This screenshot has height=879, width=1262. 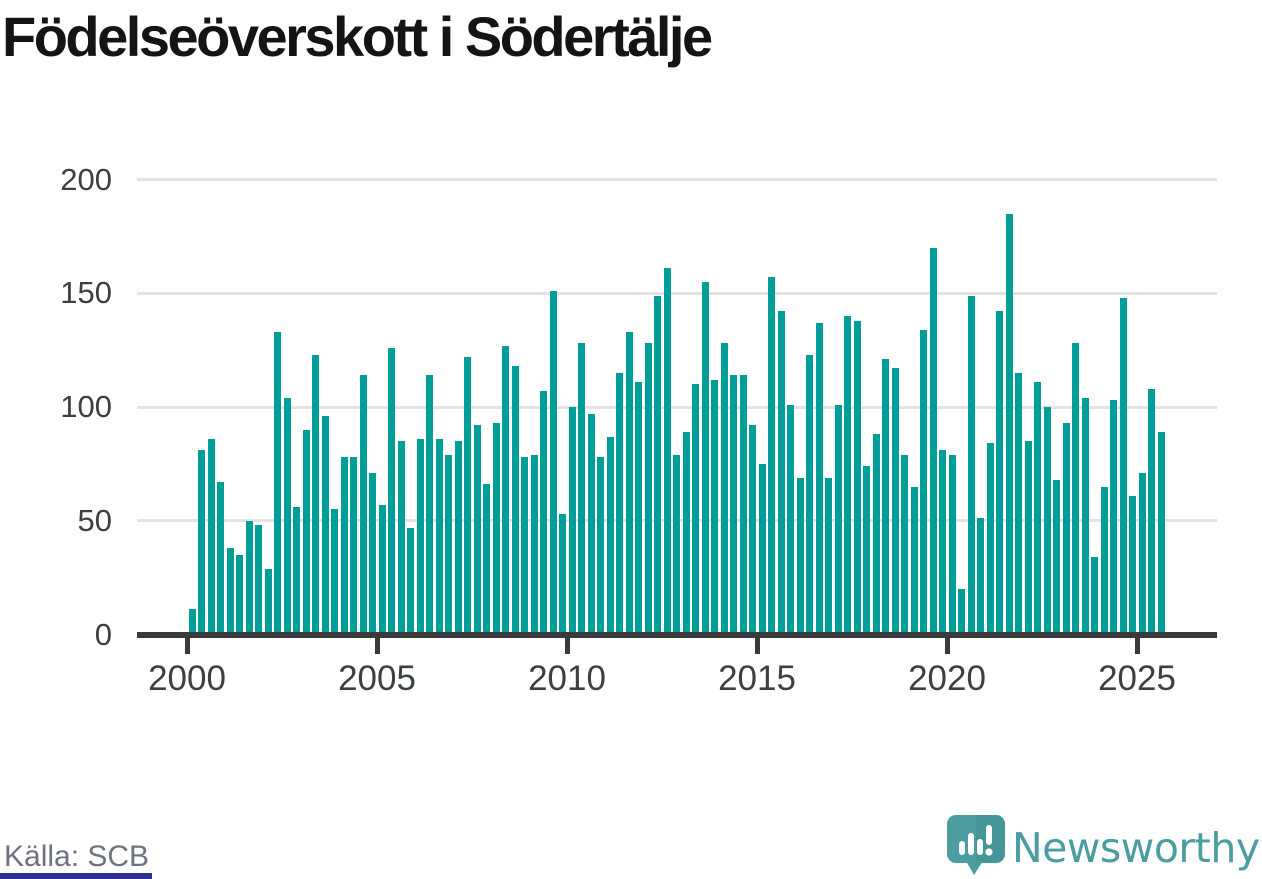 I want to click on y-axis-tick-label: 150, so click(x=86, y=293).